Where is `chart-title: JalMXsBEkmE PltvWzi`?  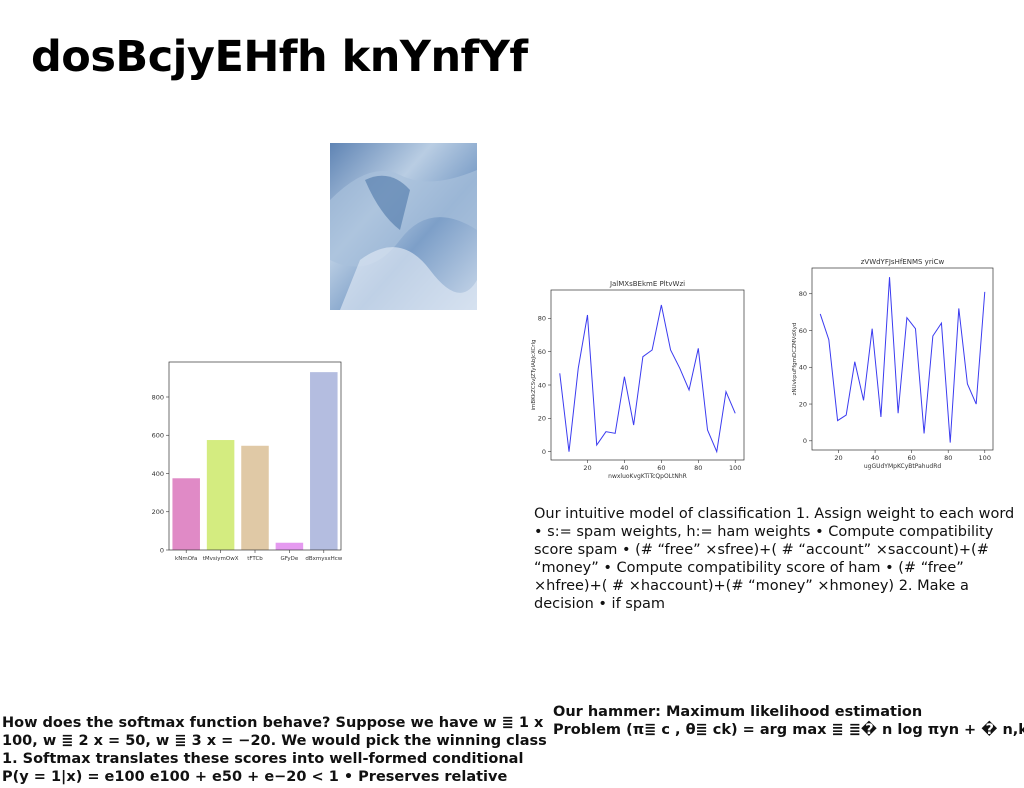
chart-title: JalMXsBEkmE PltvWzi is located at coordinates (647, 284).